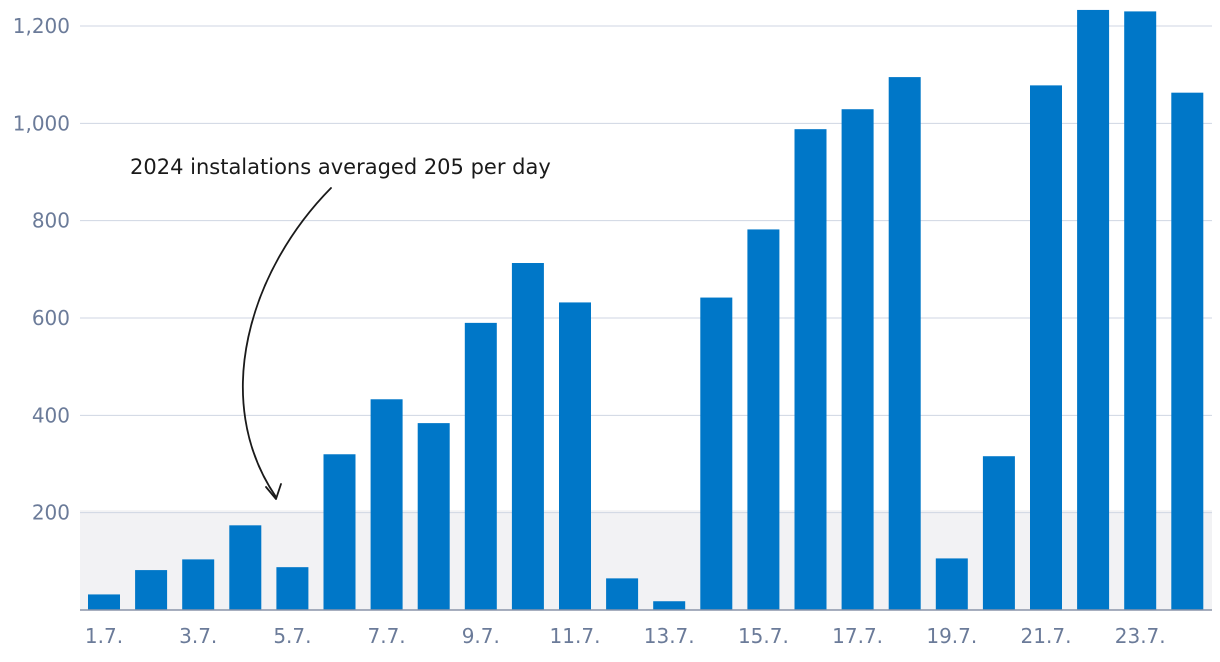  I want to click on x-tick-label: 19.7., so click(951, 636).